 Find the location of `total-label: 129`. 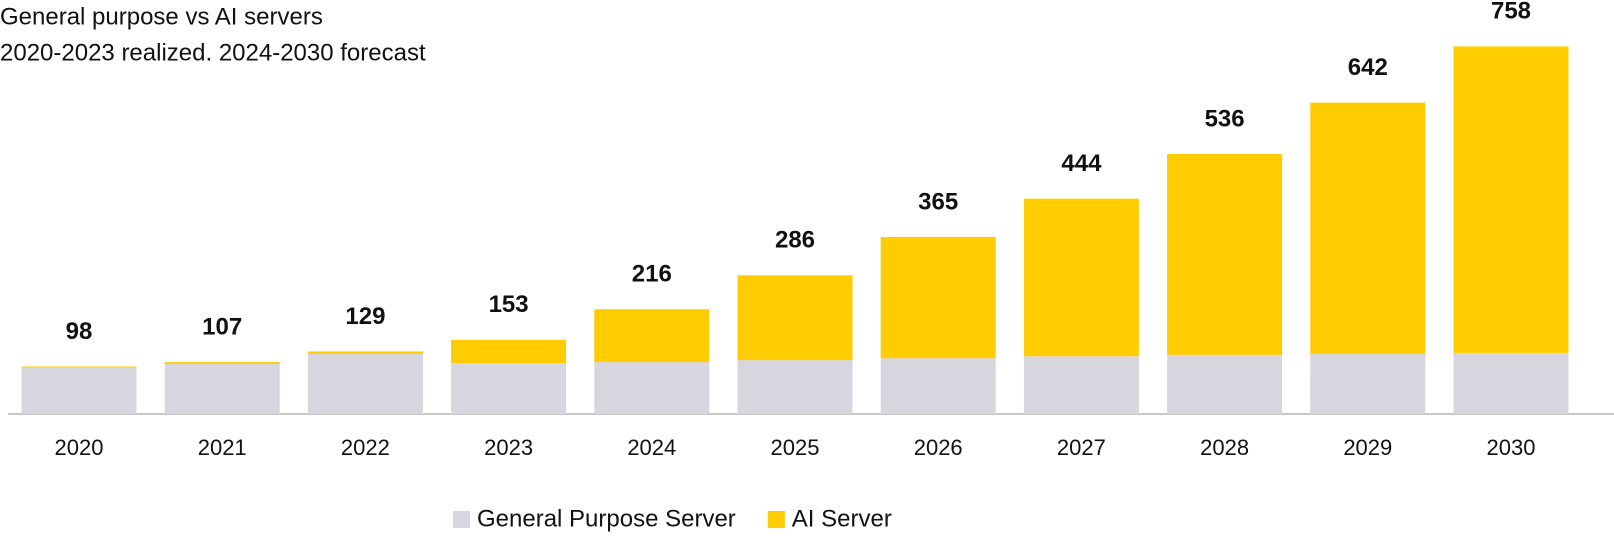

total-label: 129 is located at coordinates (365, 316).